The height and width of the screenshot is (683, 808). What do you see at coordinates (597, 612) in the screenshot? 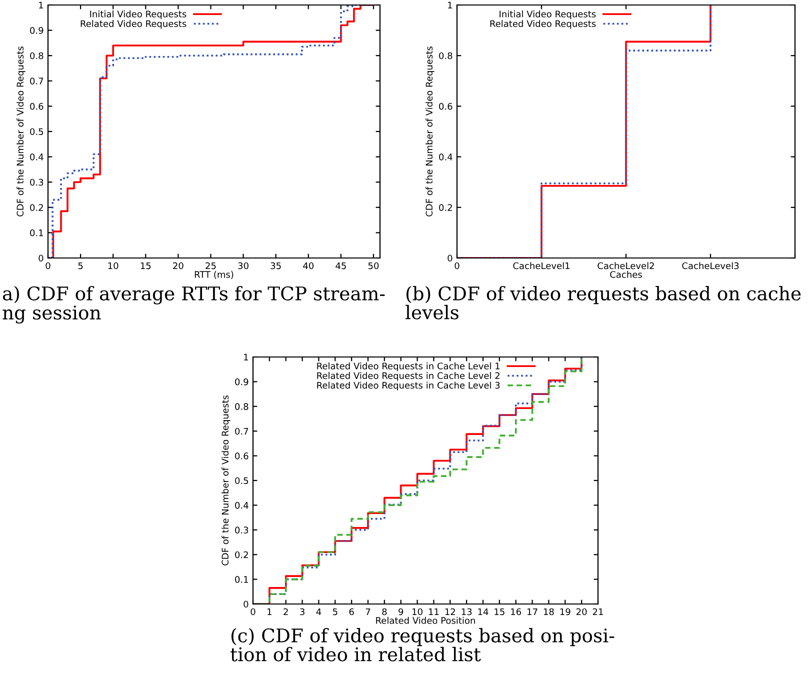
I see `x-tick-label: 21` at bounding box center [597, 612].